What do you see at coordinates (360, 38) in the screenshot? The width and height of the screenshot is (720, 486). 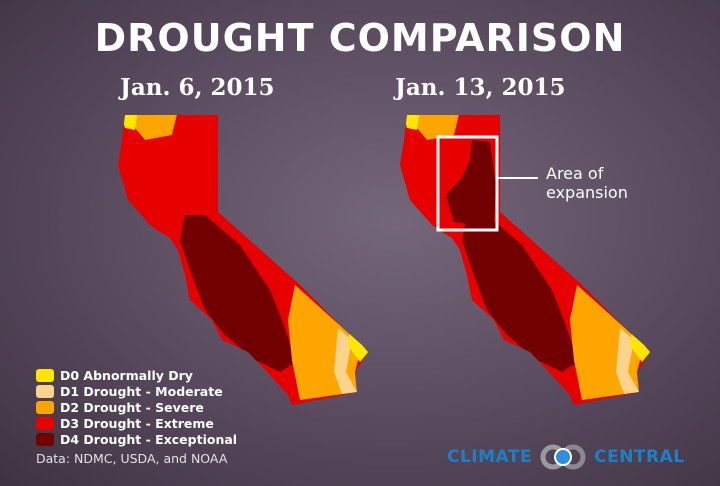 I see `page-title: DROUGHT COMPARISON` at bounding box center [360, 38].